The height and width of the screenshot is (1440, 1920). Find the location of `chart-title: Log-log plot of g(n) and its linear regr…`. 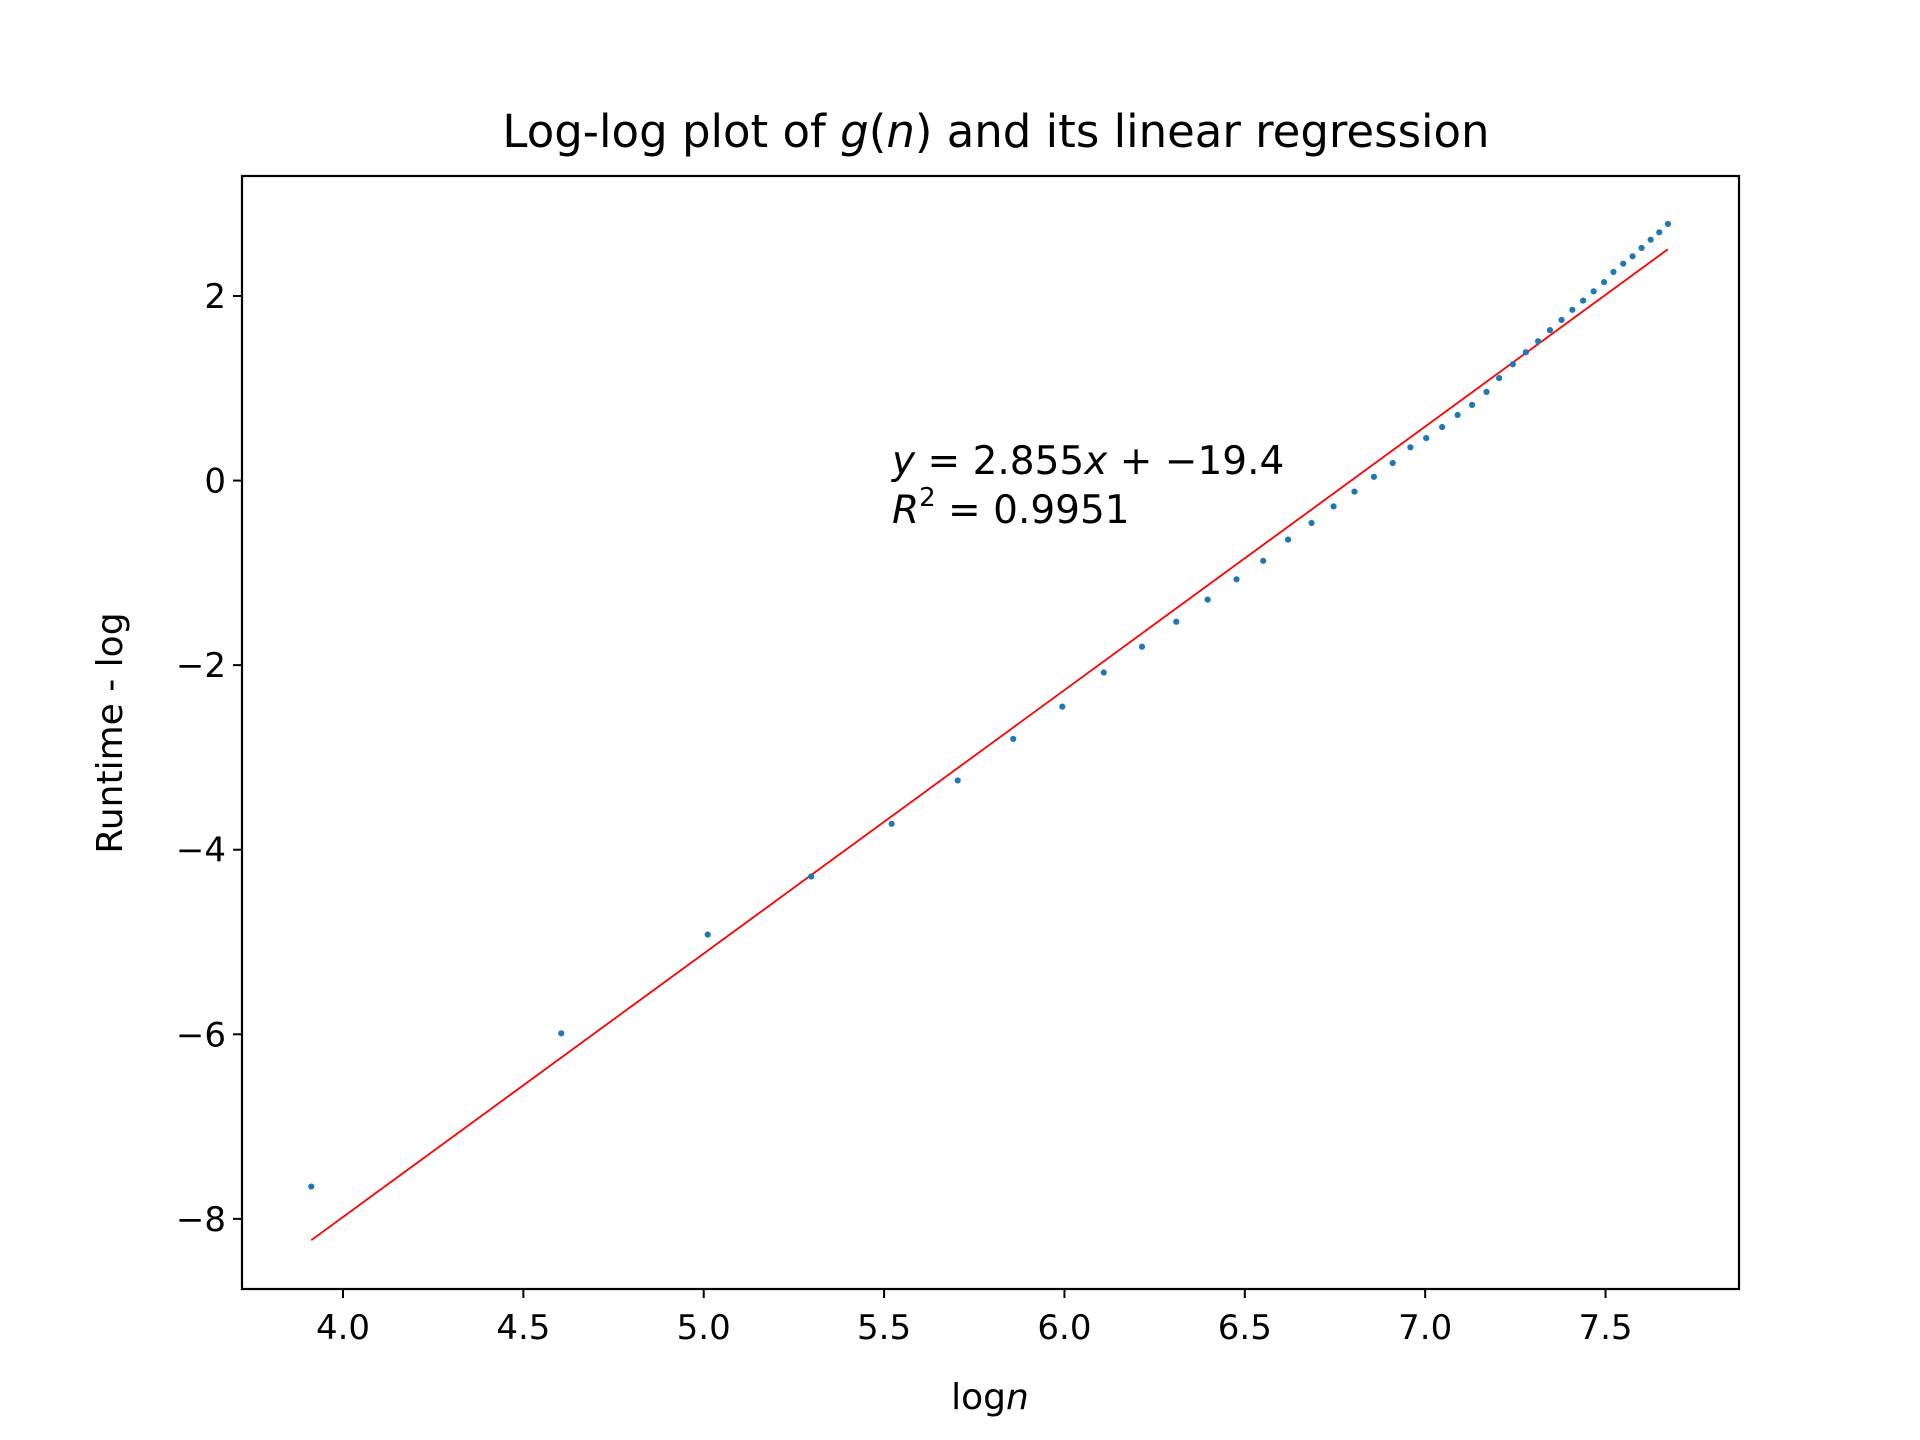

chart-title: Log-log plot of g(n) and its linear regr… is located at coordinates (995, 131).